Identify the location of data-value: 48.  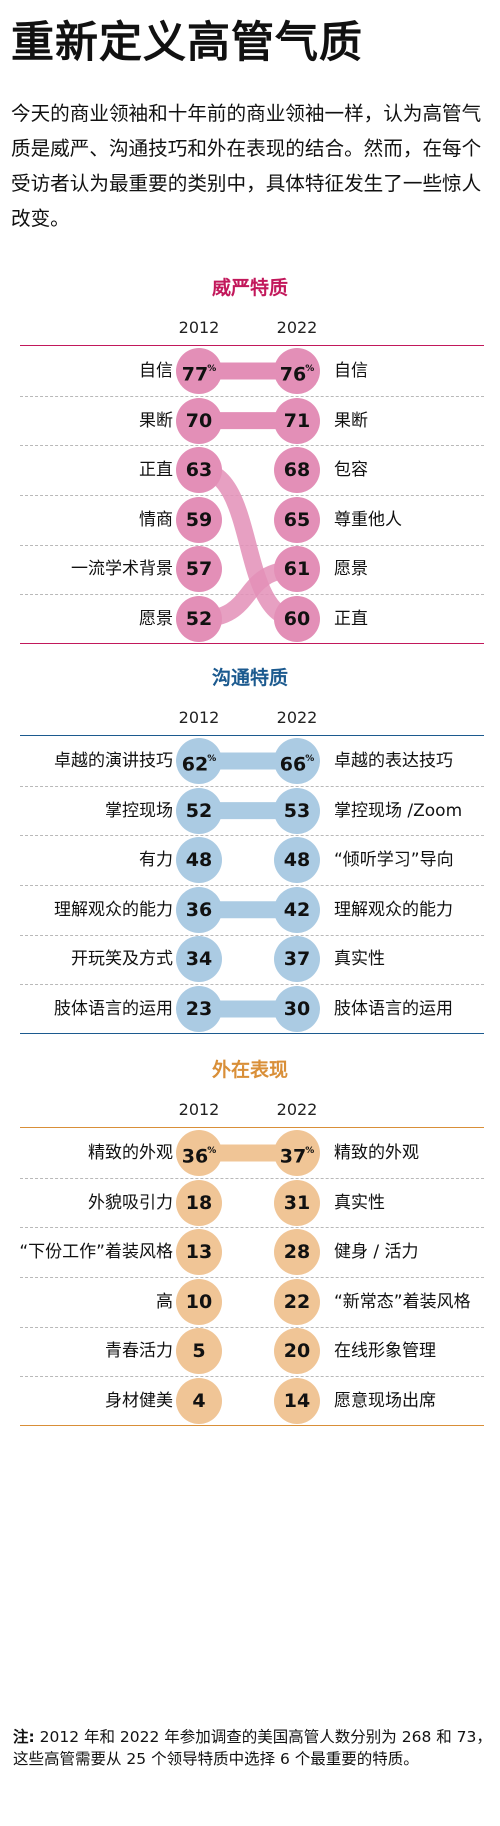
(199, 860).